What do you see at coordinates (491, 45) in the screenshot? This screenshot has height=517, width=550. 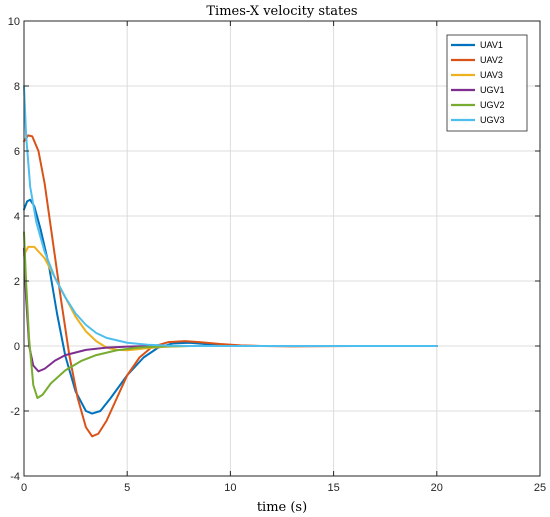 I see `legend-label-uav1: UAV1` at bounding box center [491, 45].